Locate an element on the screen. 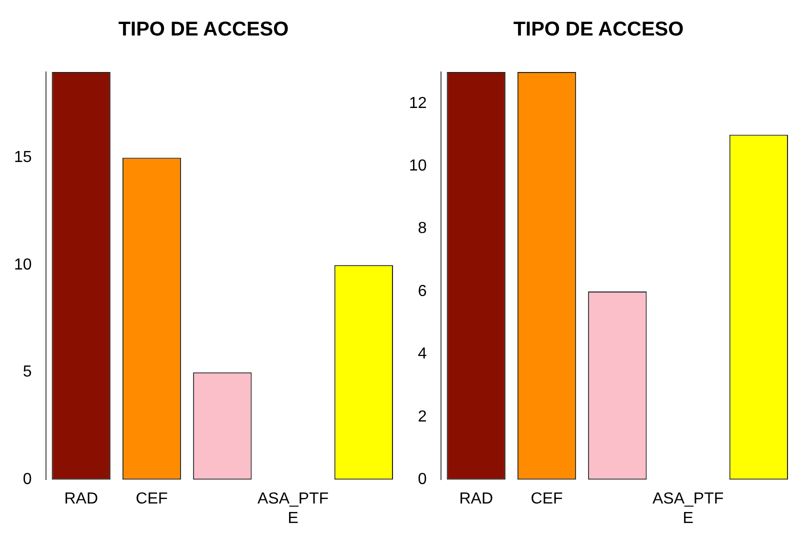 The height and width of the screenshot is (546, 807). y-tick-label: 8 is located at coordinates (422, 229).